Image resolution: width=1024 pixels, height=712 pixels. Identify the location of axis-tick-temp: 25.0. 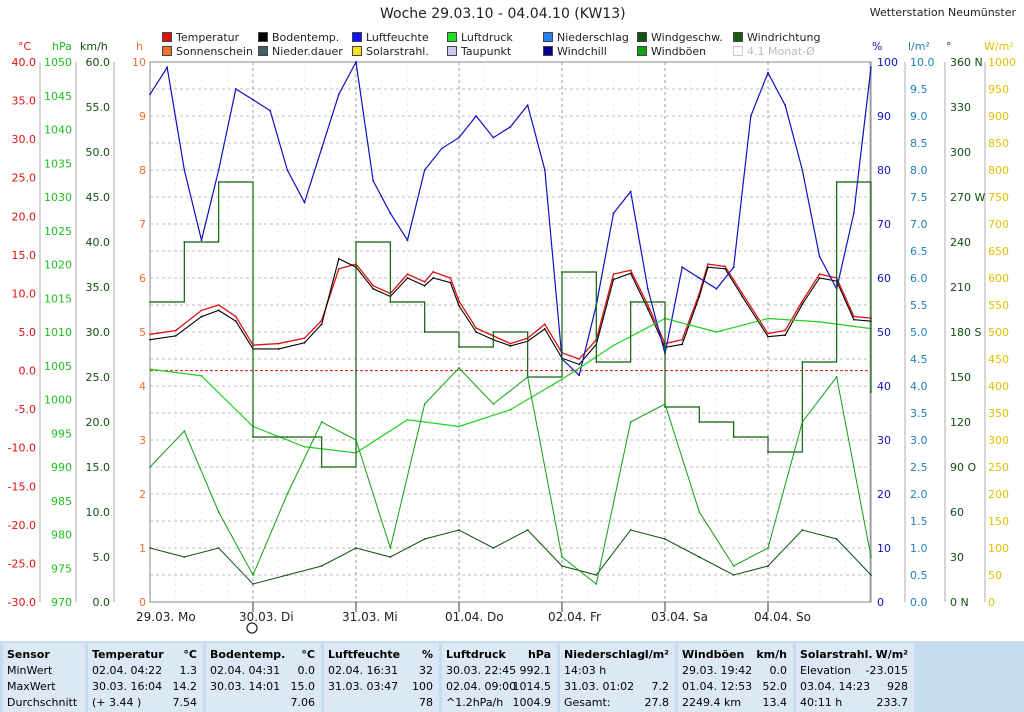
(24, 178).